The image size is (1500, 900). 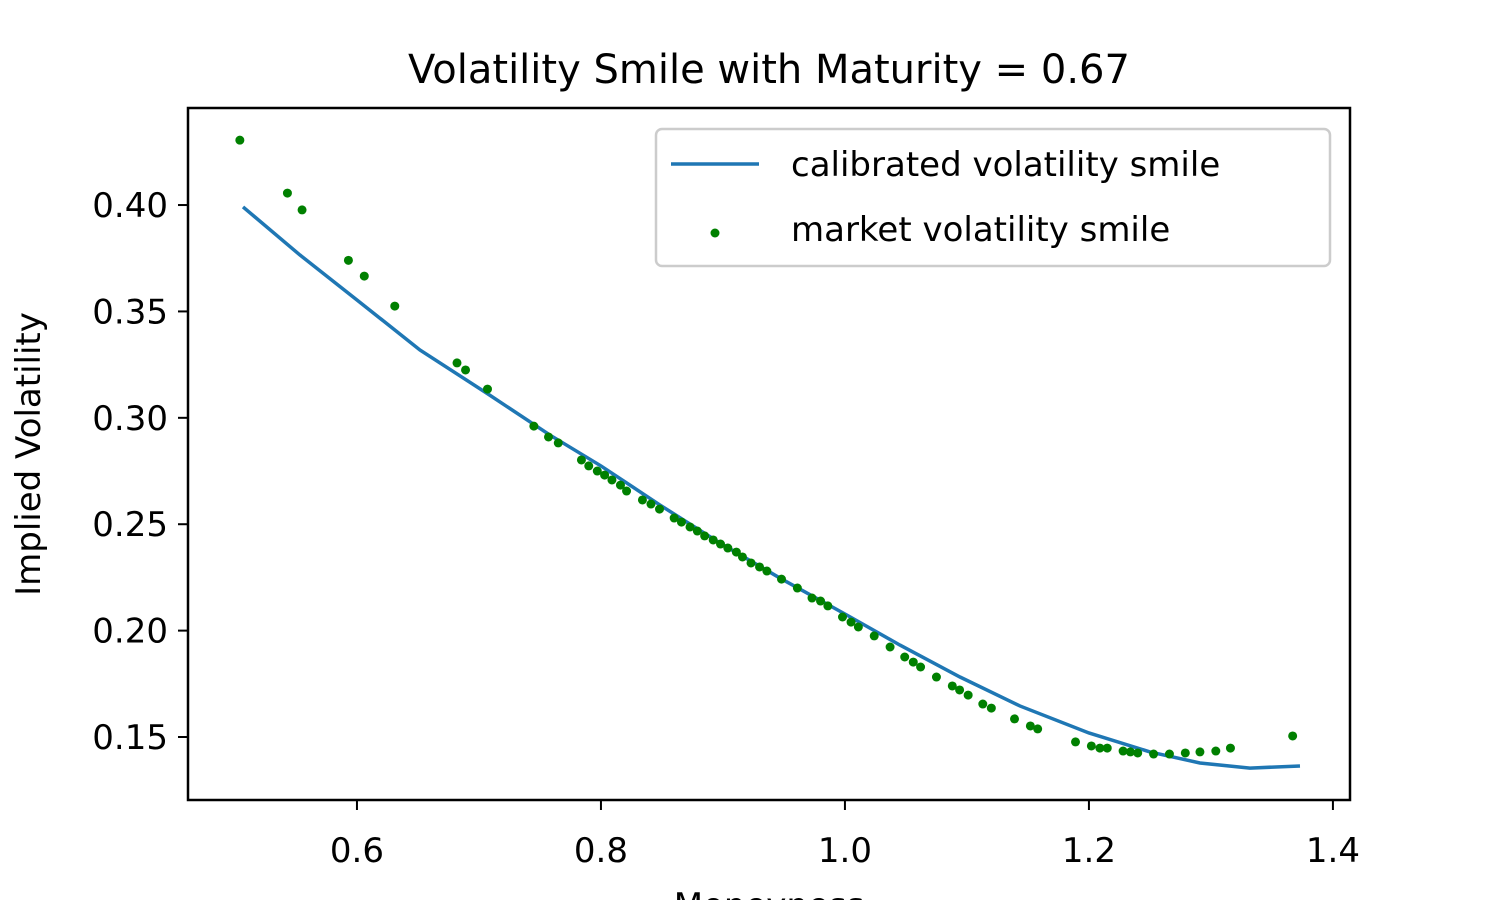 I want to click on chart-title: Volatility Smile with Maturity = 0.67, so click(x=769, y=70).